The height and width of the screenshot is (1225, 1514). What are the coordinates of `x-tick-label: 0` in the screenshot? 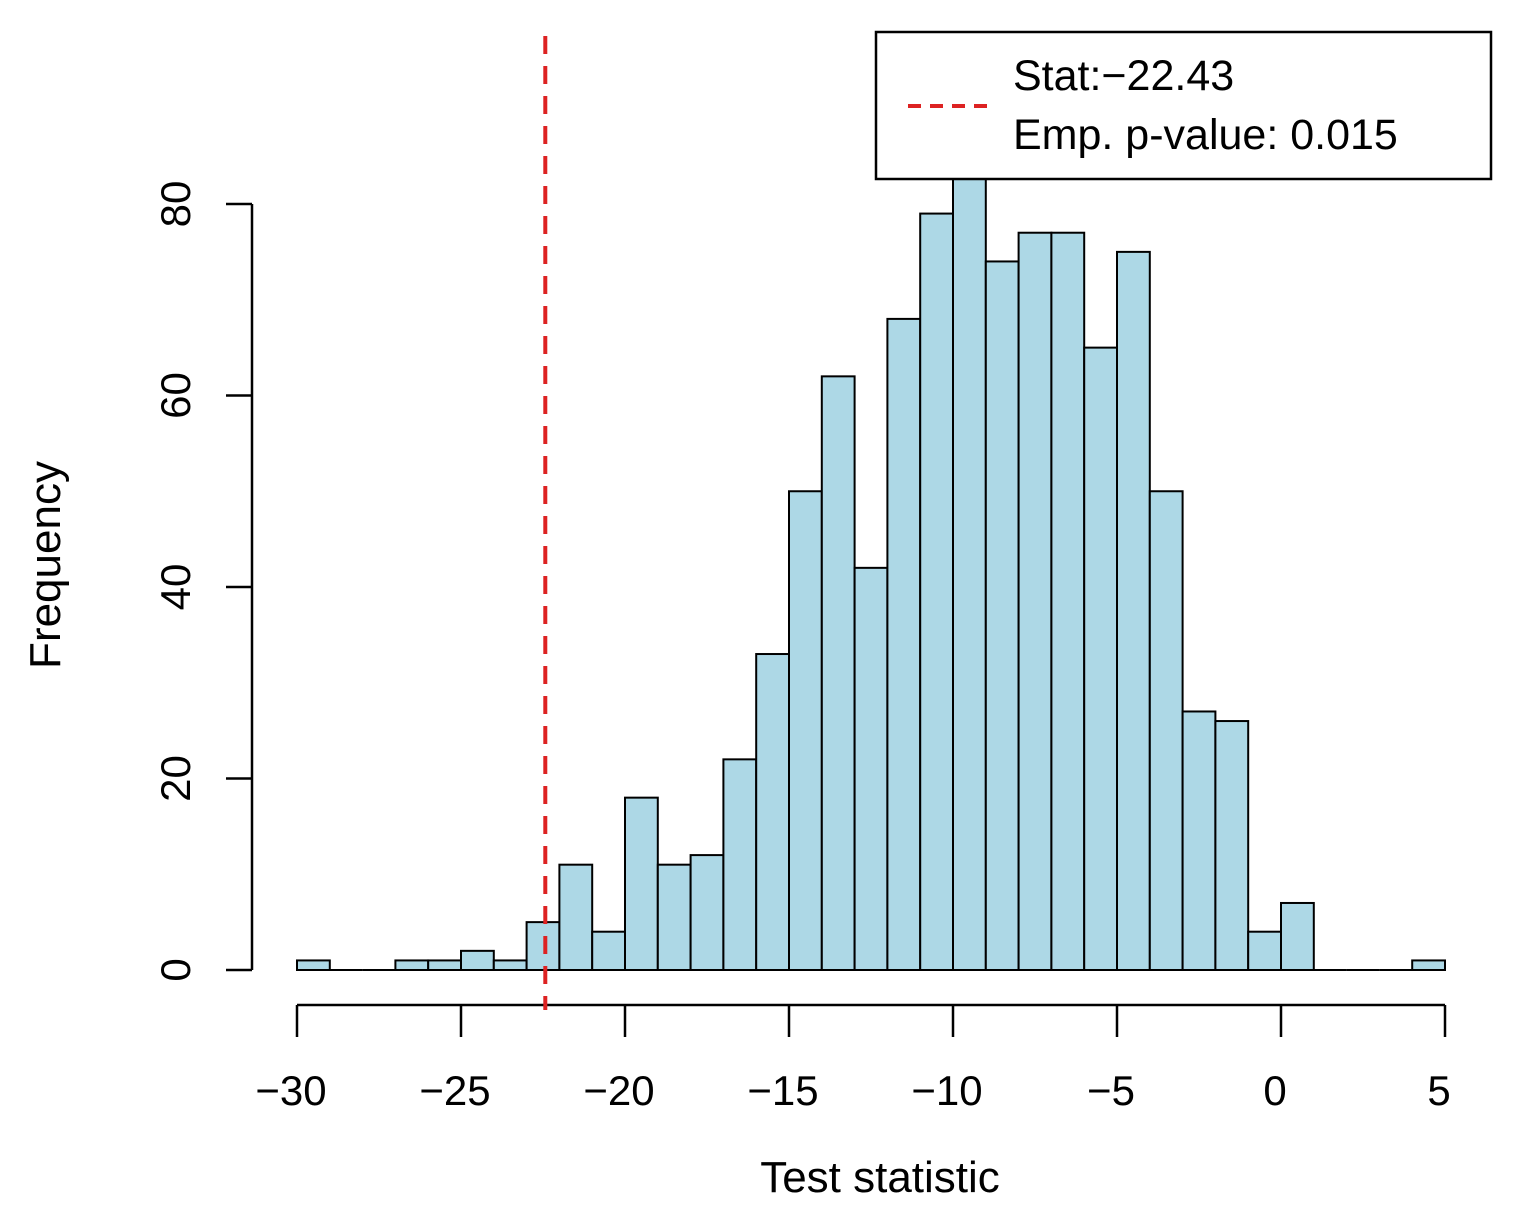 It's located at (1274, 1090).